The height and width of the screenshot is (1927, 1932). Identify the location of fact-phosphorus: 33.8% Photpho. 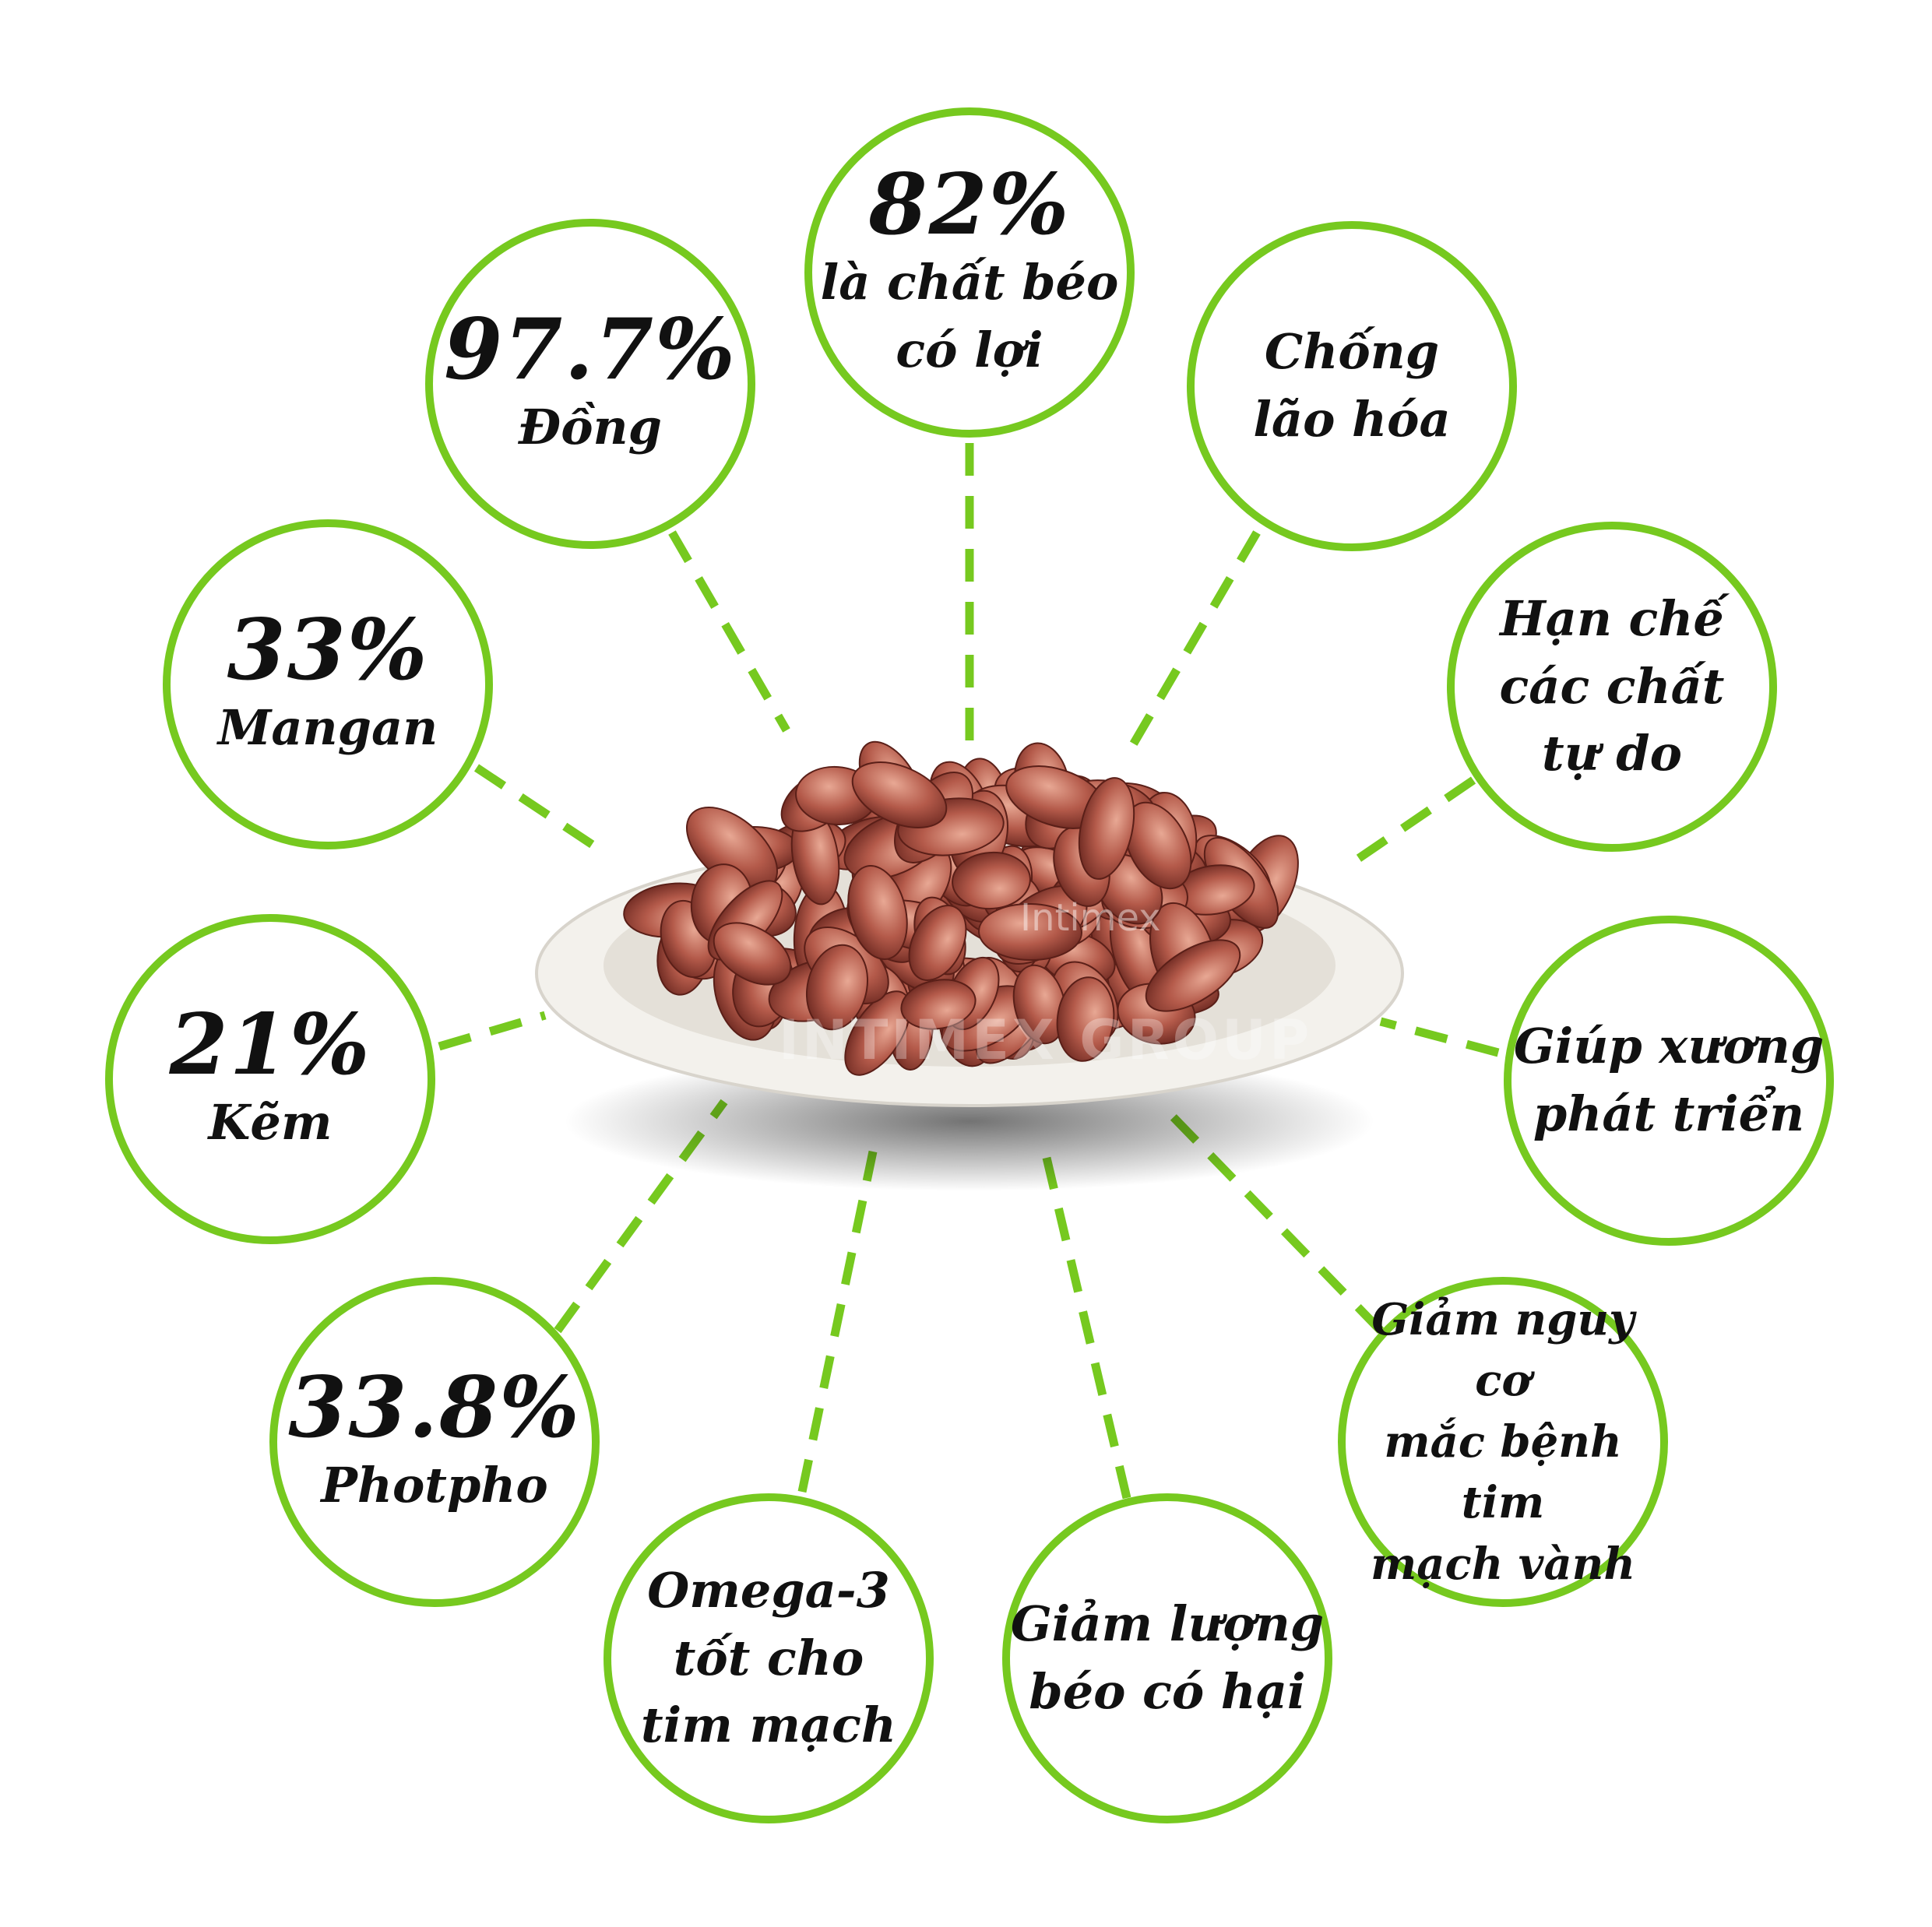
(434, 1442).